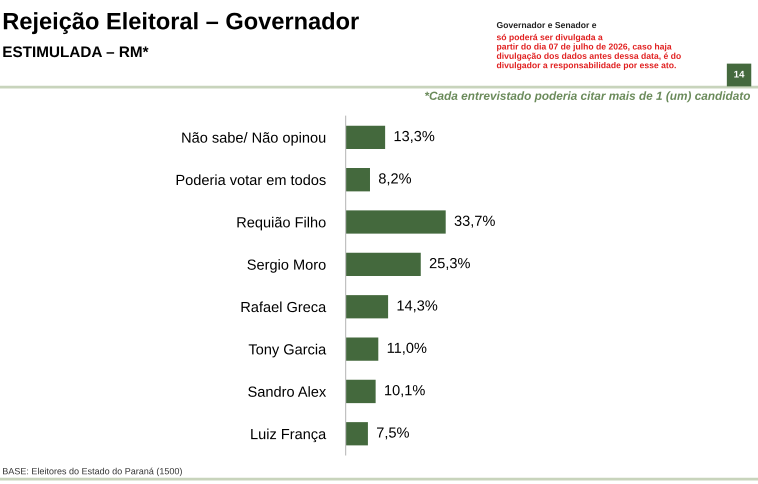 The width and height of the screenshot is (758, 484). Describe the element at coordinates (76, 52) in the screenshot. I see `text: ESTIMULADA – RM*` at that location.